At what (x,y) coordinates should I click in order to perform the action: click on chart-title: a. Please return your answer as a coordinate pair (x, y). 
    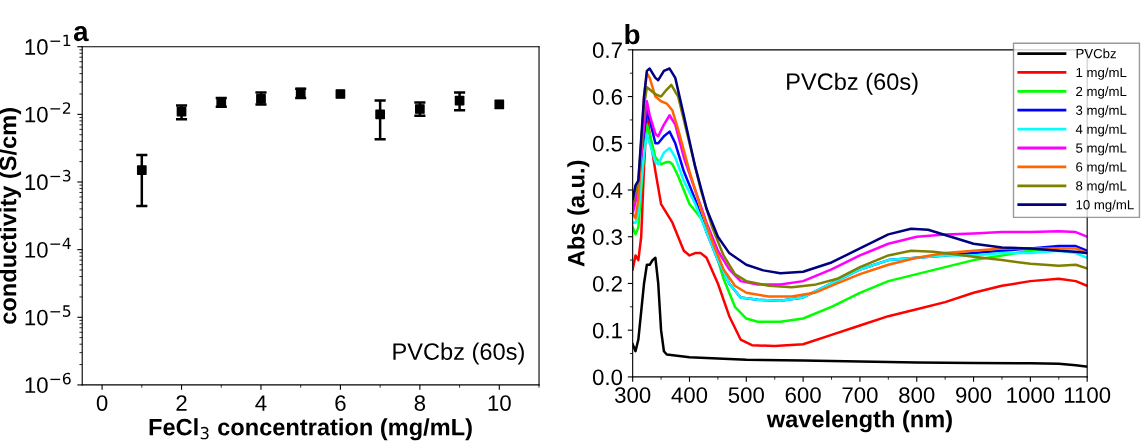
    Looking at the image, I should click on (81, 34).